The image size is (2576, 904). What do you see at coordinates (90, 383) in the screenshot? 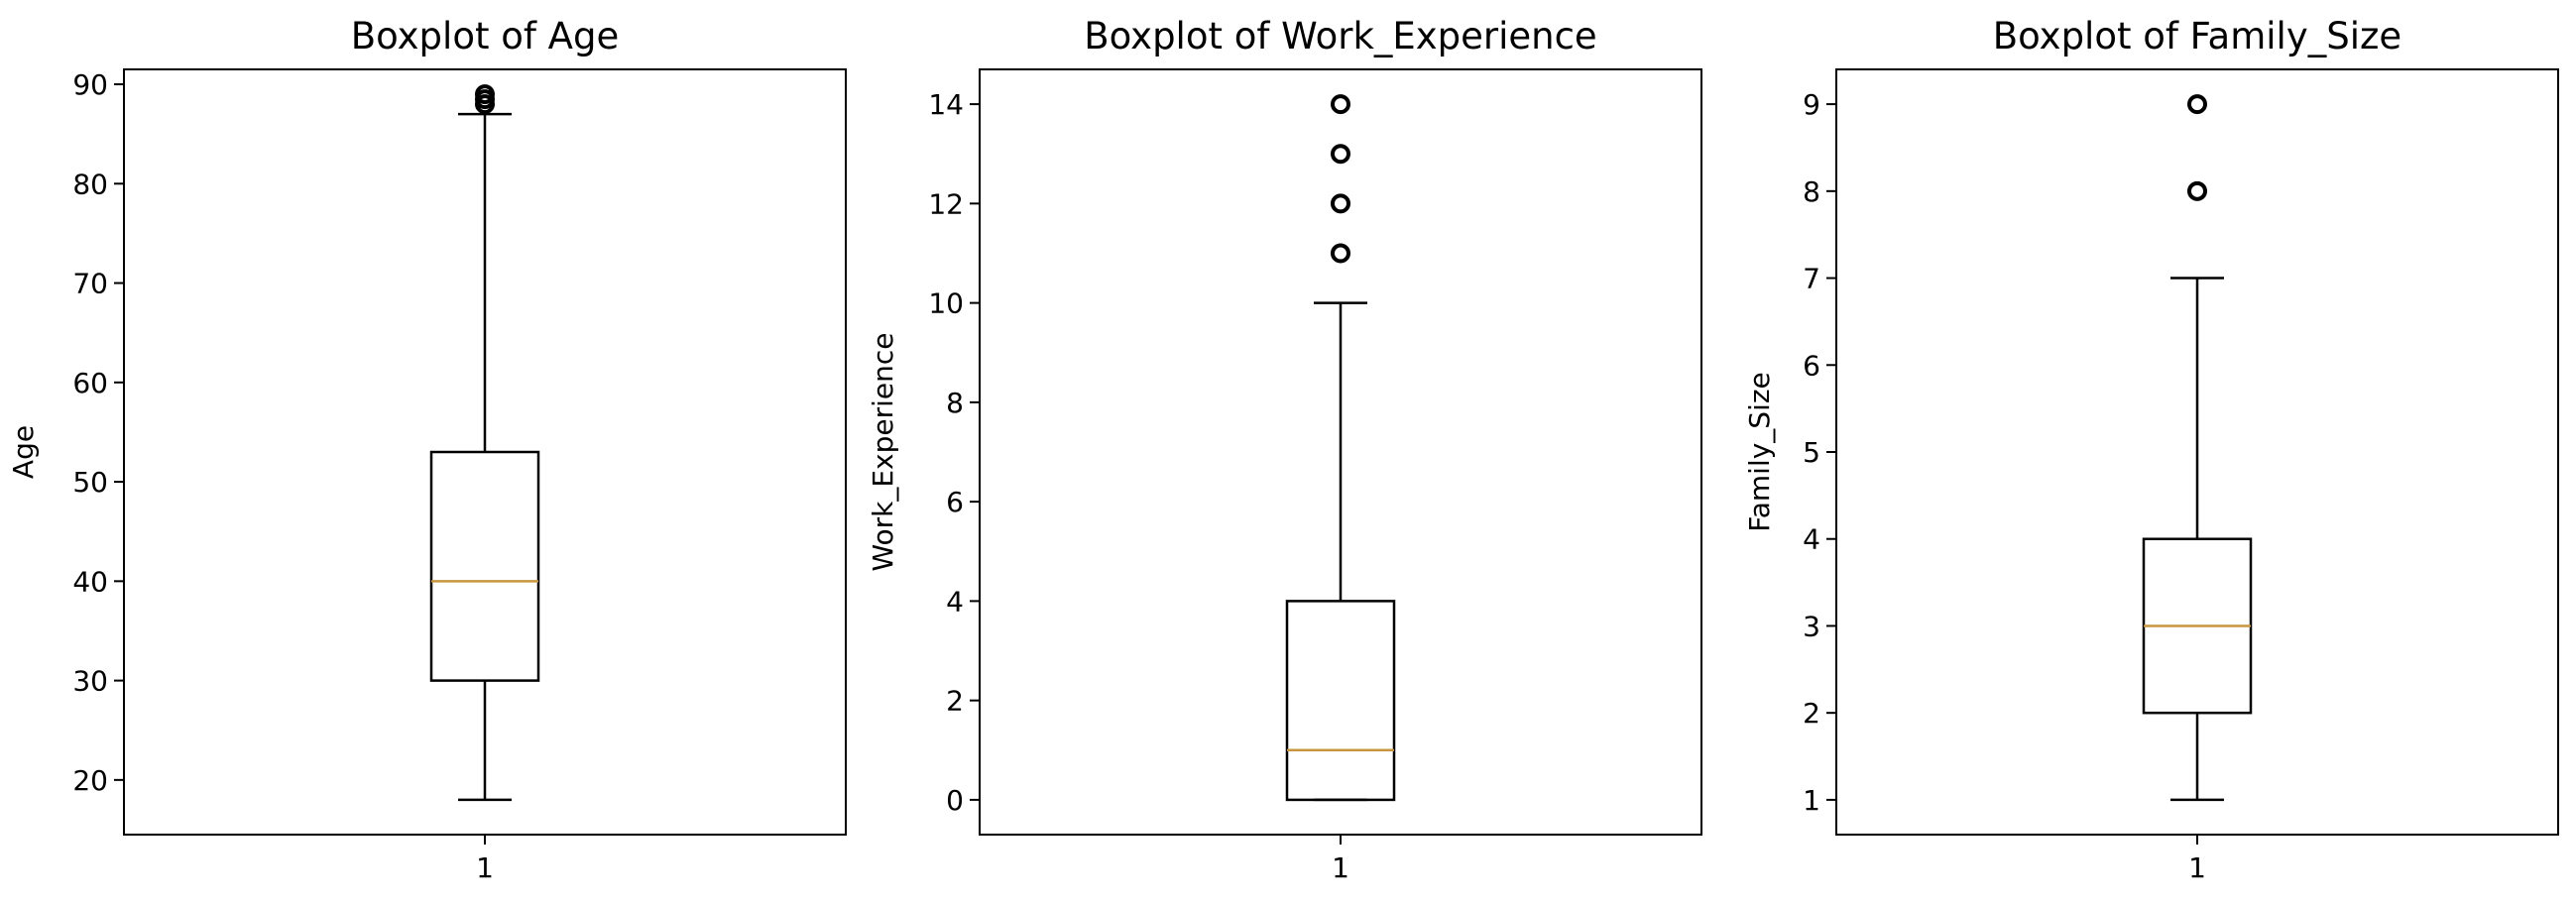
I see `y-tick-label: 60` at bounding box center [90, 383].